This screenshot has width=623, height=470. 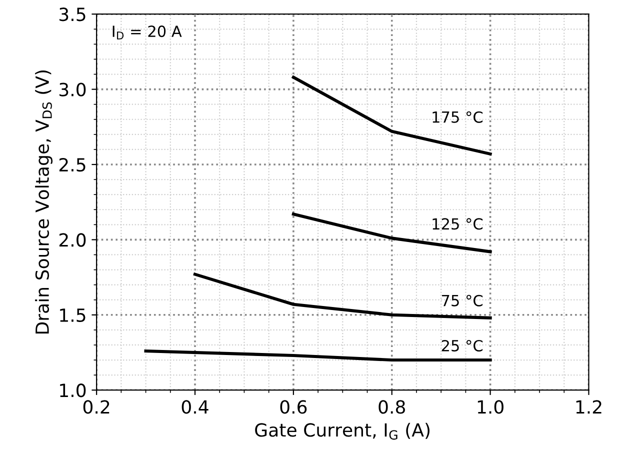 What do you see at coordinates (457, 117) in the screenshot?
I see `series-label: 175 °C` at bounding box center [457, 117].